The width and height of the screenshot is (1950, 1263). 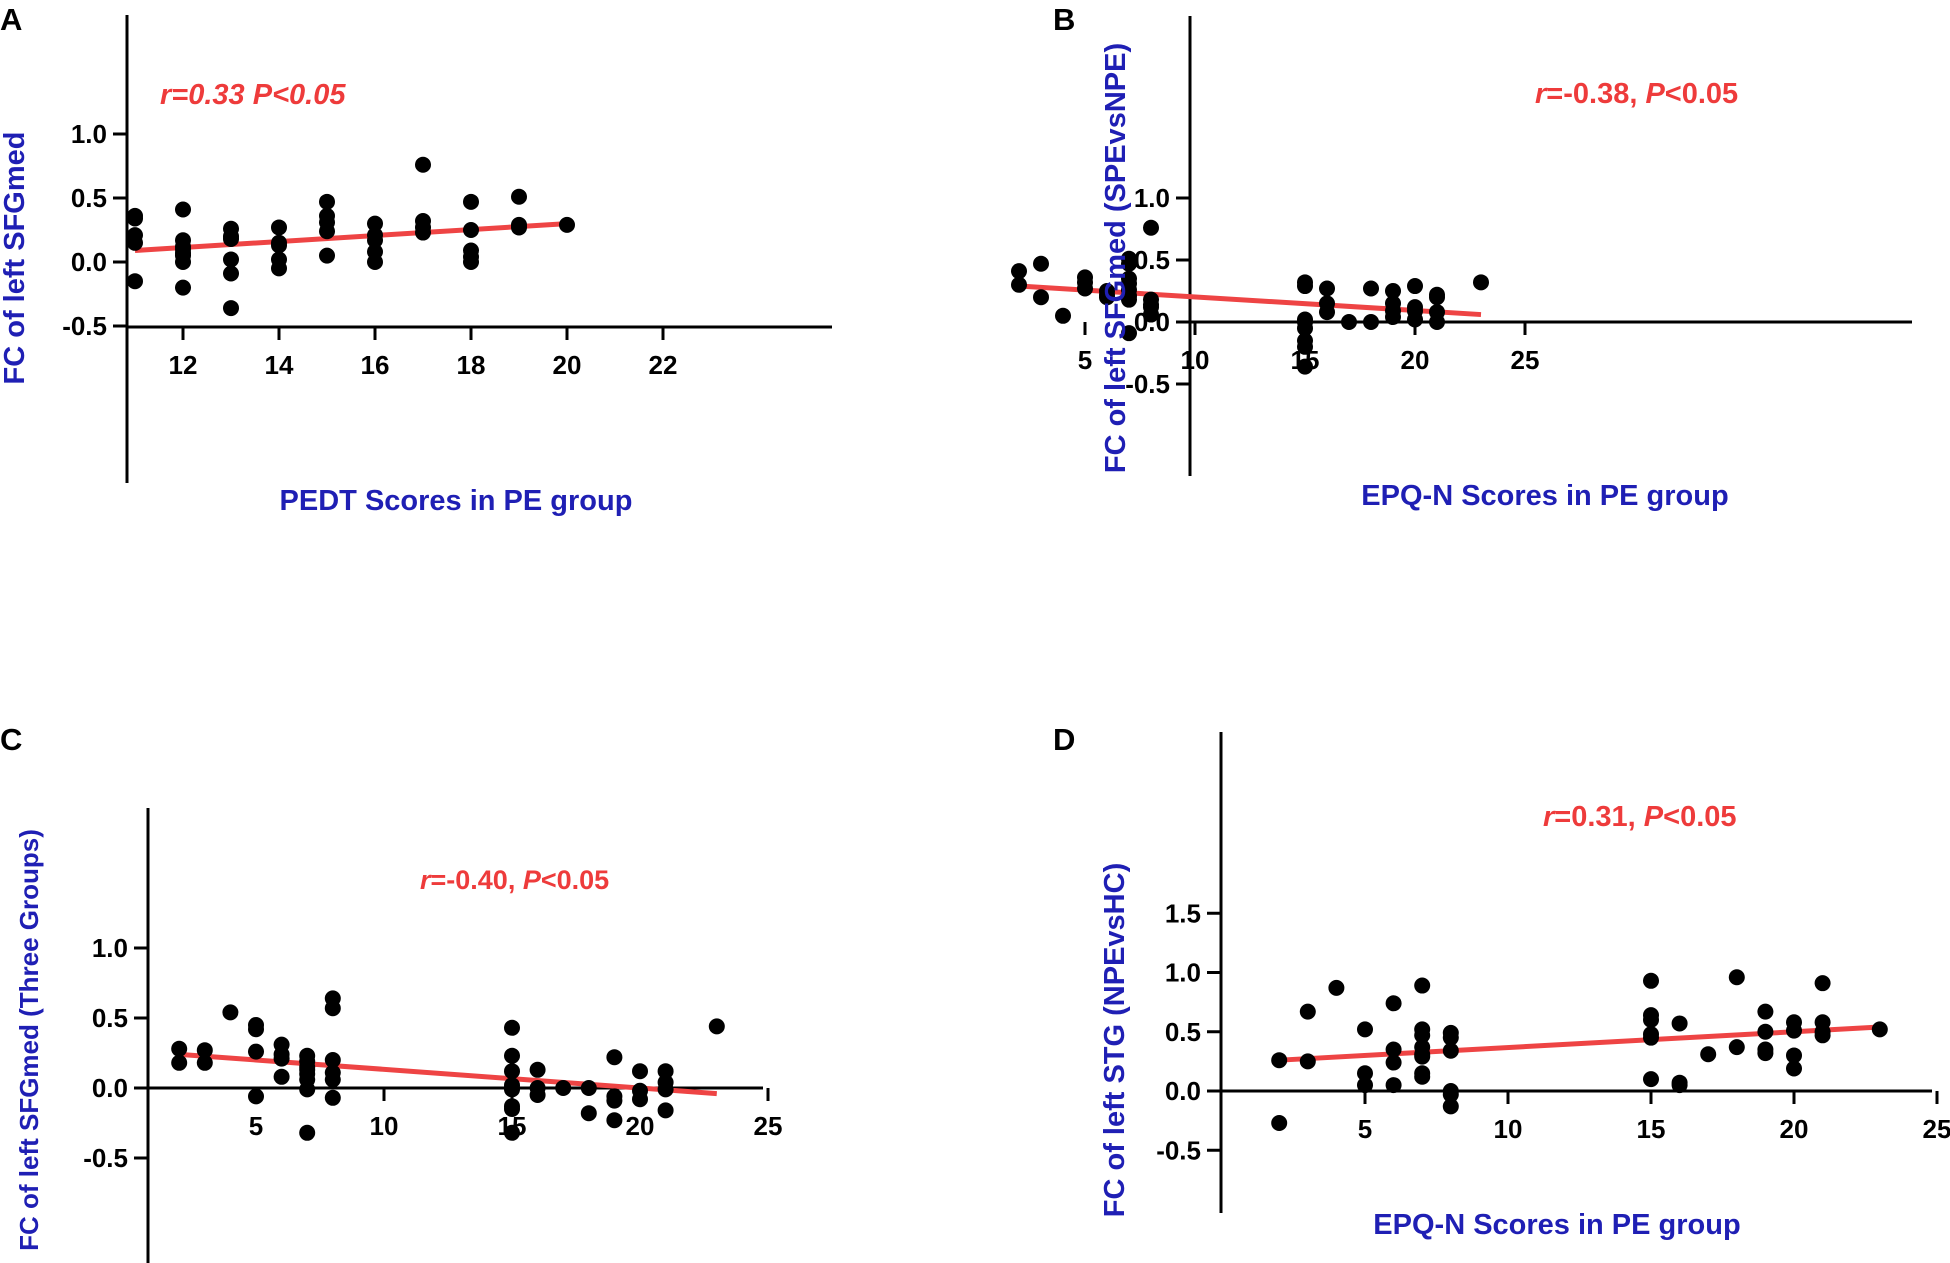 I want to click on panel-c-y-label: FC of left SFGmed (Three Groups), so click(x=29, y=1040).